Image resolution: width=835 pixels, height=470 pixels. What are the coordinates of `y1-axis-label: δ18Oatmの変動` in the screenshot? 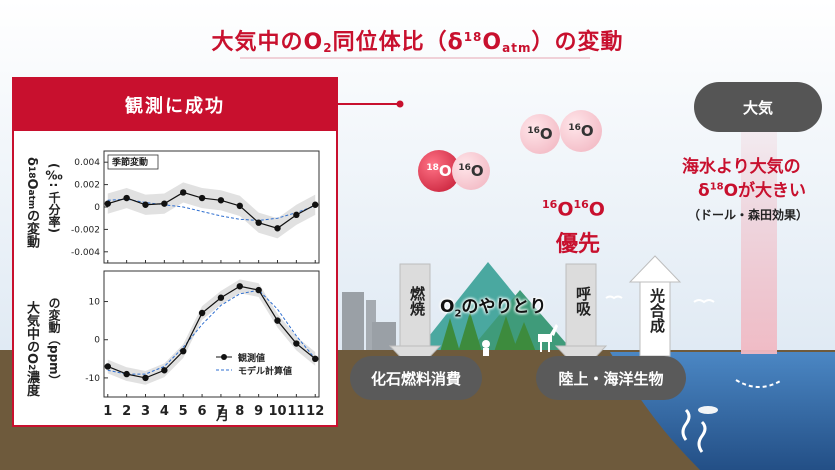 It's located at (31, 203).